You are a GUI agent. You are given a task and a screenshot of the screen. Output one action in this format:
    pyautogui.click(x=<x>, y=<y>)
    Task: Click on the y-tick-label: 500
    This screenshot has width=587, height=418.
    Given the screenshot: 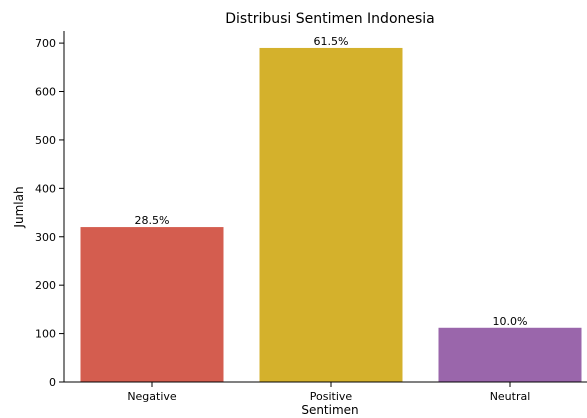 What is the action you would take?
    pyautogui.click(x=45, y=140)
    